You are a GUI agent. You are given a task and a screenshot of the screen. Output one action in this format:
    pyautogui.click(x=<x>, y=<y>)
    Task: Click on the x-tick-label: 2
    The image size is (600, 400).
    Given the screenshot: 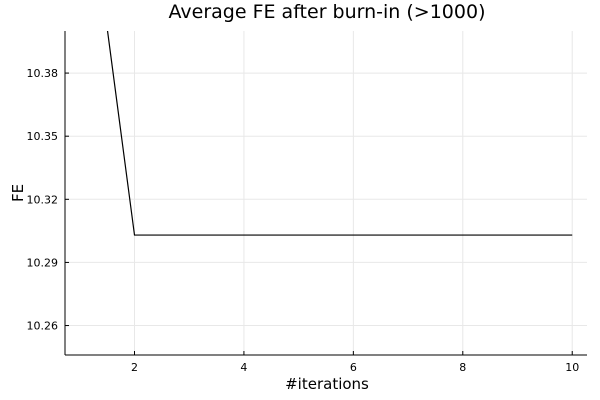 What is the action you would take?
    pyautogui.click(x=134, y=367)
    